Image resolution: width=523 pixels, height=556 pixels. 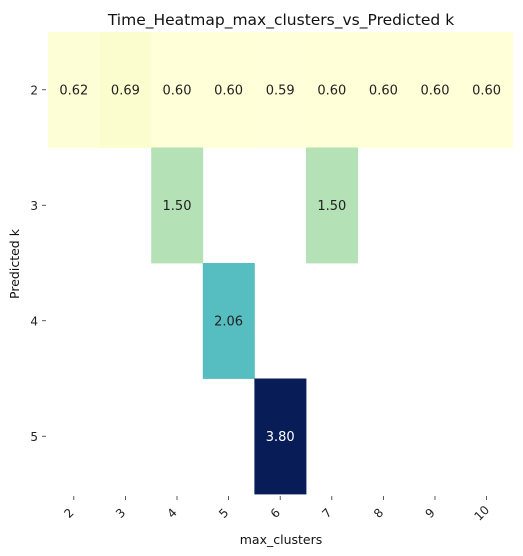 I want to click on x-tick-label: 5, so click(x=223, y=513).